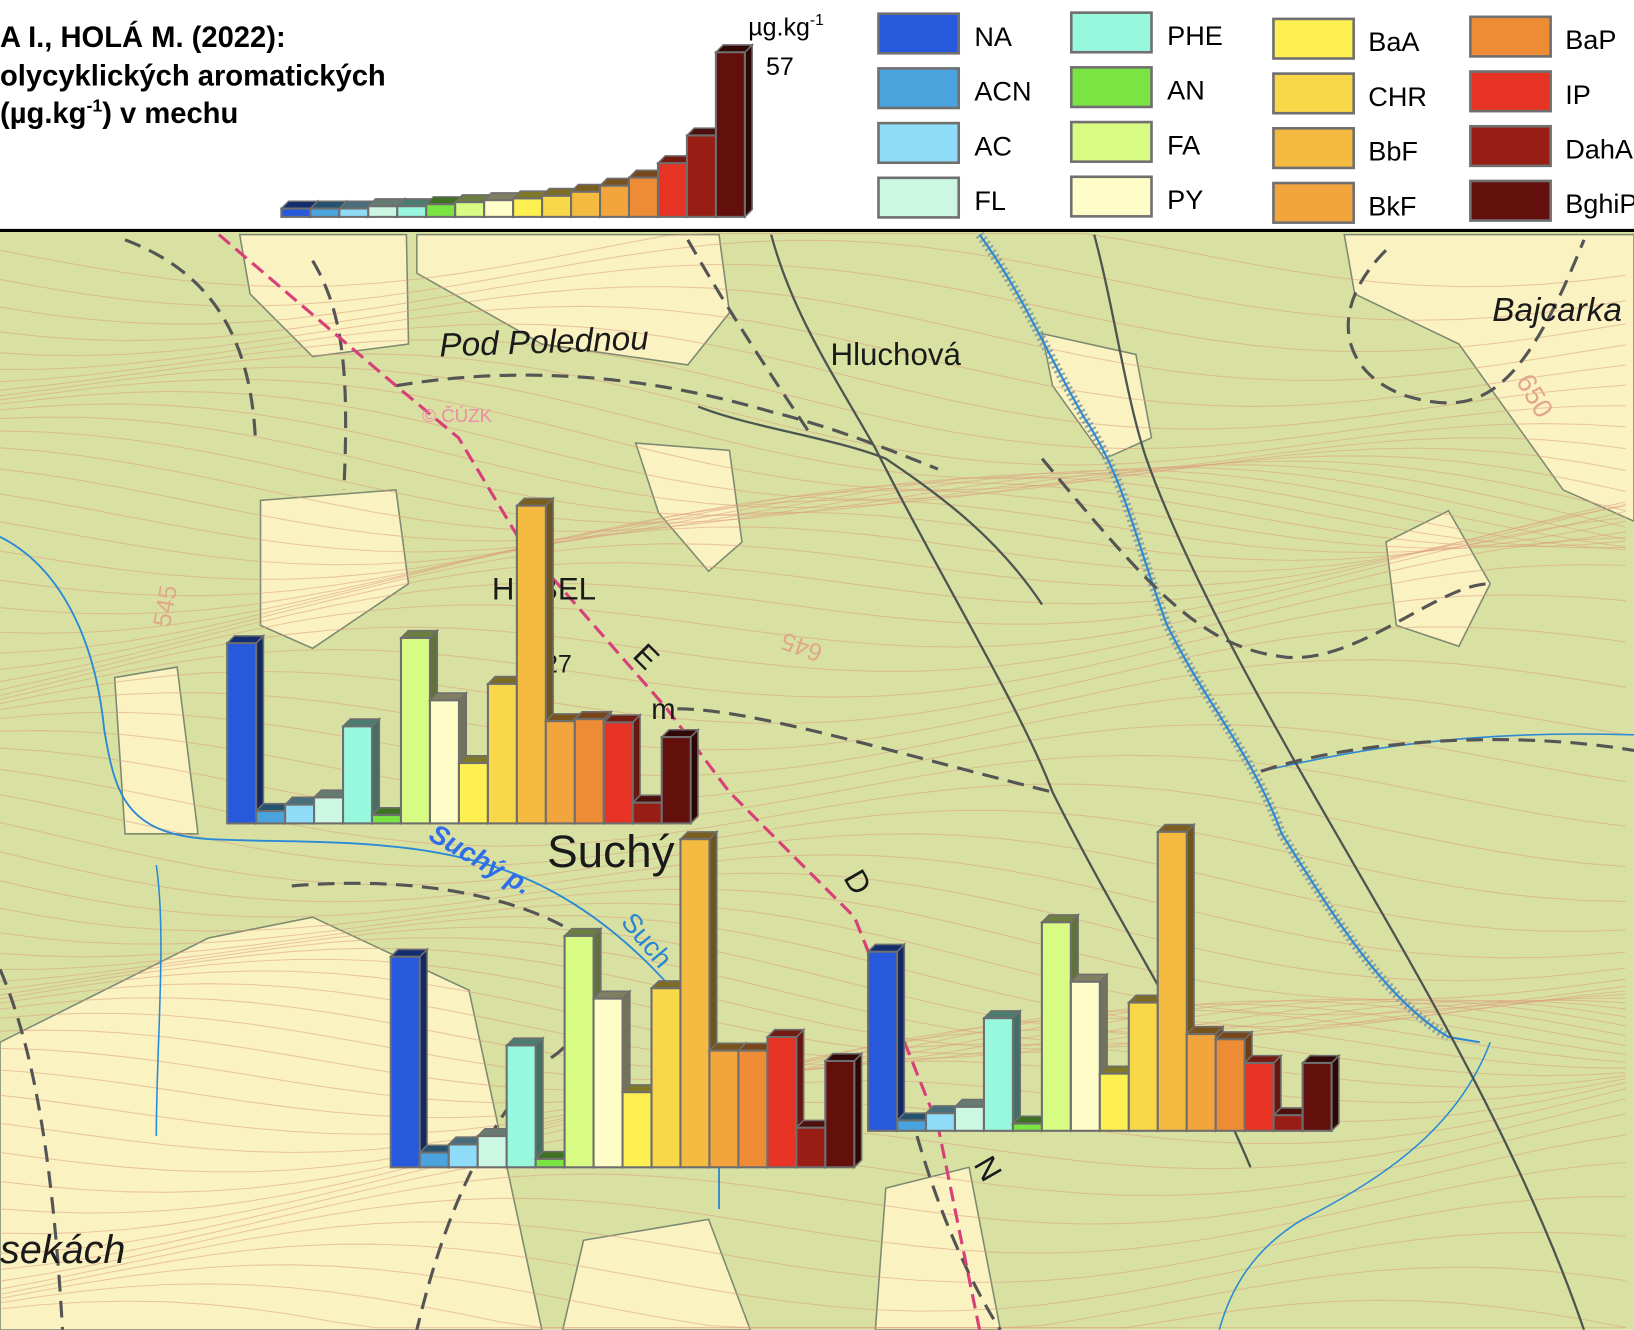  Describe the element at coordinates (1349, 93) in the screenshot. I see `legend-item-CHR: CHR` at that location.